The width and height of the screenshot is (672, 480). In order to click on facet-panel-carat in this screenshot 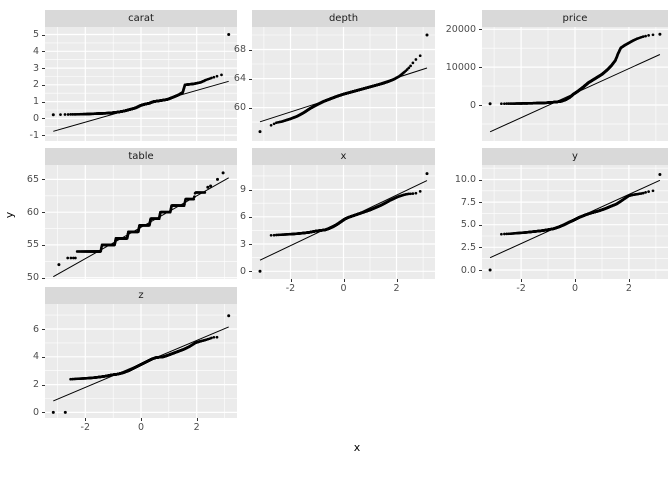, I will do `click(141, 84)`.